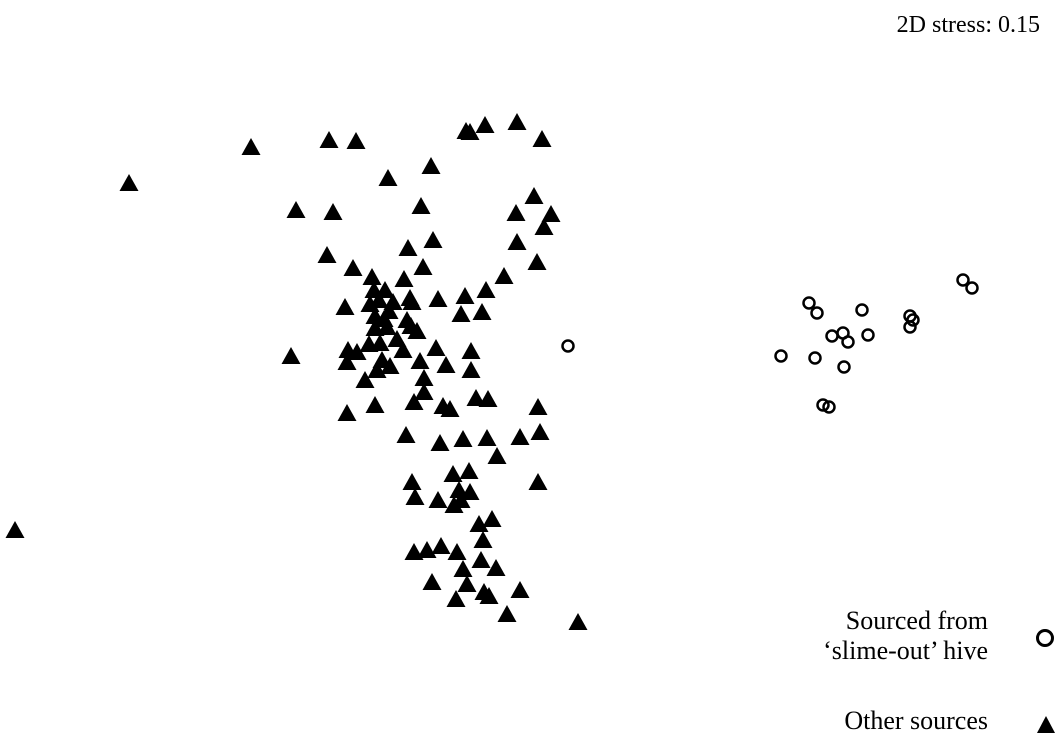 This screenshot has height=738, width=1058. What do you see at coordinates (916, 620) in the screenshot?
I see `legend-label-line: Sourced from` at bounding box center [916, 620].